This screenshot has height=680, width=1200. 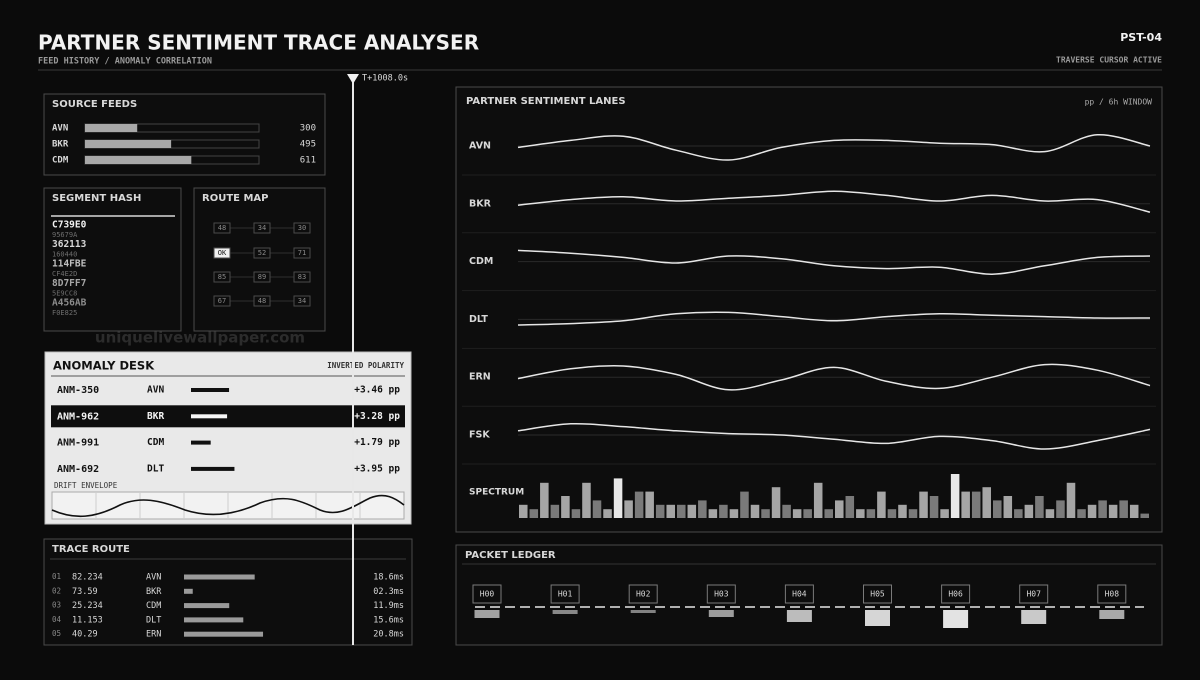 What do you see at coordinates (228, 592) in the screenshot?
I see `trace-route-panel` at bounding box center [228, 592].